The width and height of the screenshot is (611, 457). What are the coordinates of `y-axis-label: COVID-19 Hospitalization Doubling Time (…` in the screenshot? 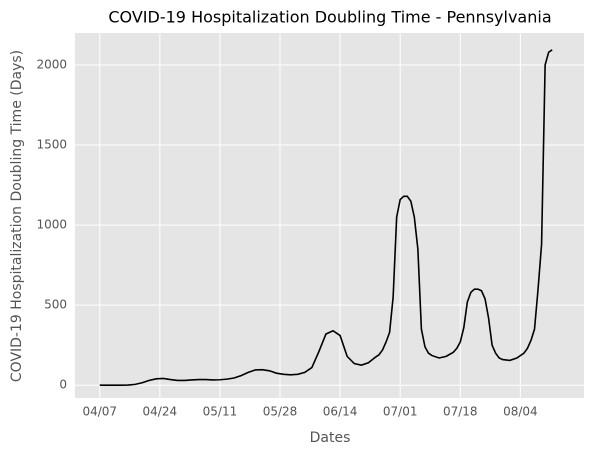 It's located at (17, 216).